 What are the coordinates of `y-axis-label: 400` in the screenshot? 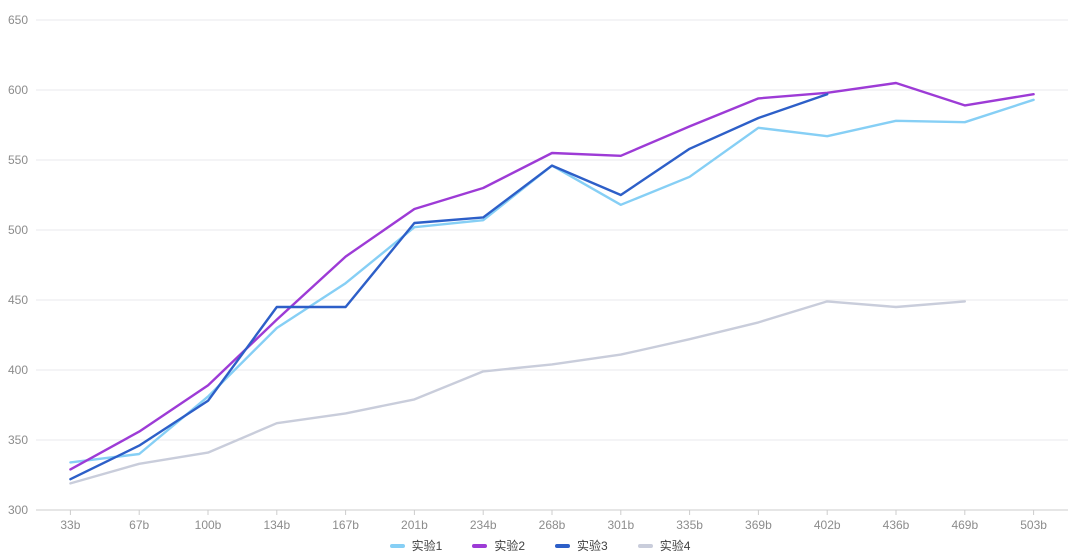 It's located at (18, 370).